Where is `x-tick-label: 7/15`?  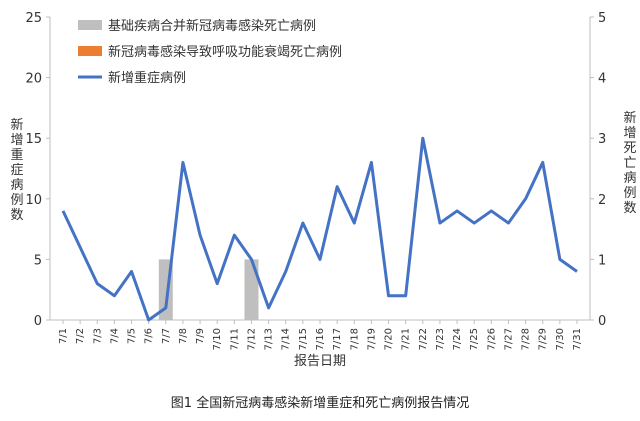 x-tick-label: 7/15 is located at coordinates (303, 339).